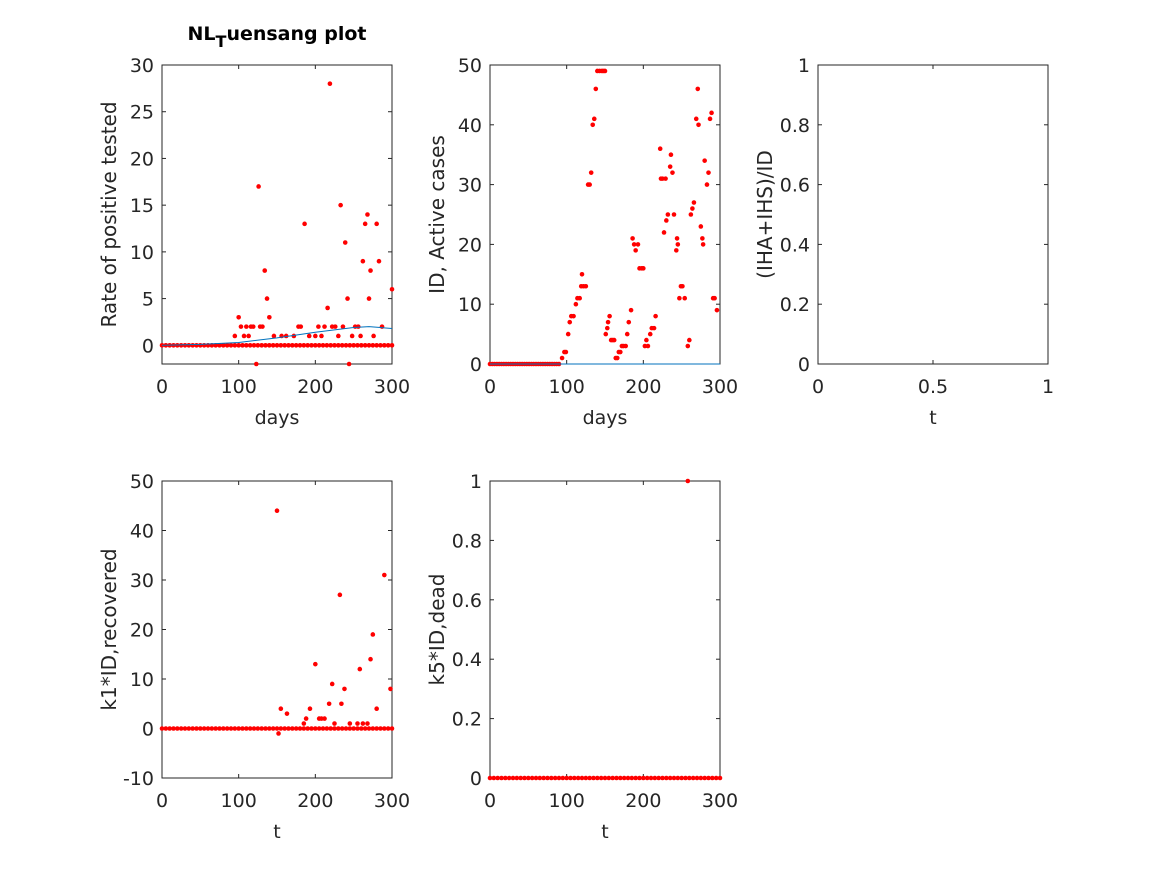 Image resolution: width=1167 pixels, height=875 pixels. Describe the element at coordinates (148, 300) in the screenshot. I see `y-tick-label: 5` at that location.